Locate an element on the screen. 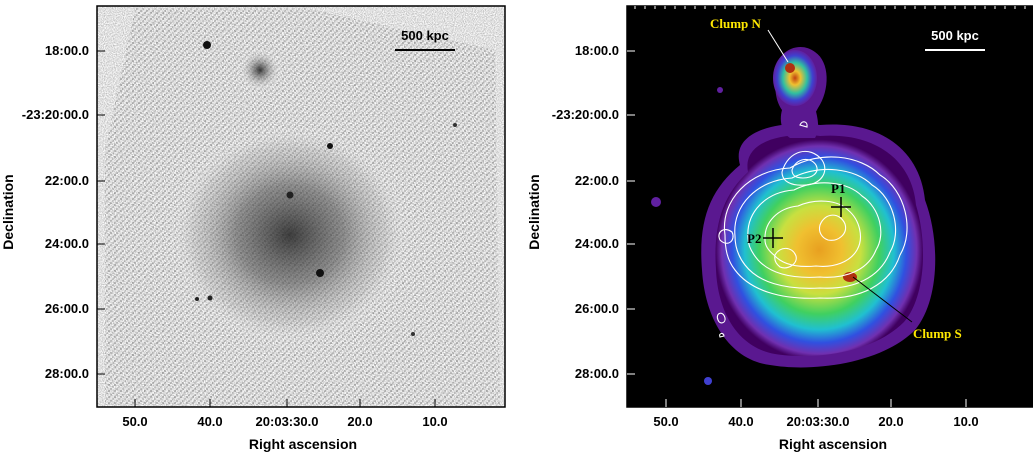 The image size is (1033, 461). top-edge-ticks is located at coordinates (830, 7).